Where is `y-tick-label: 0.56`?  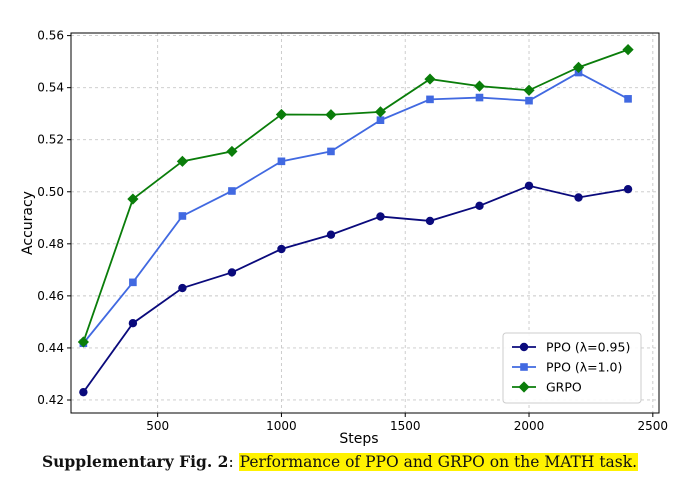 y-tick-label: 0.56 is located at coordinates (50, 36).